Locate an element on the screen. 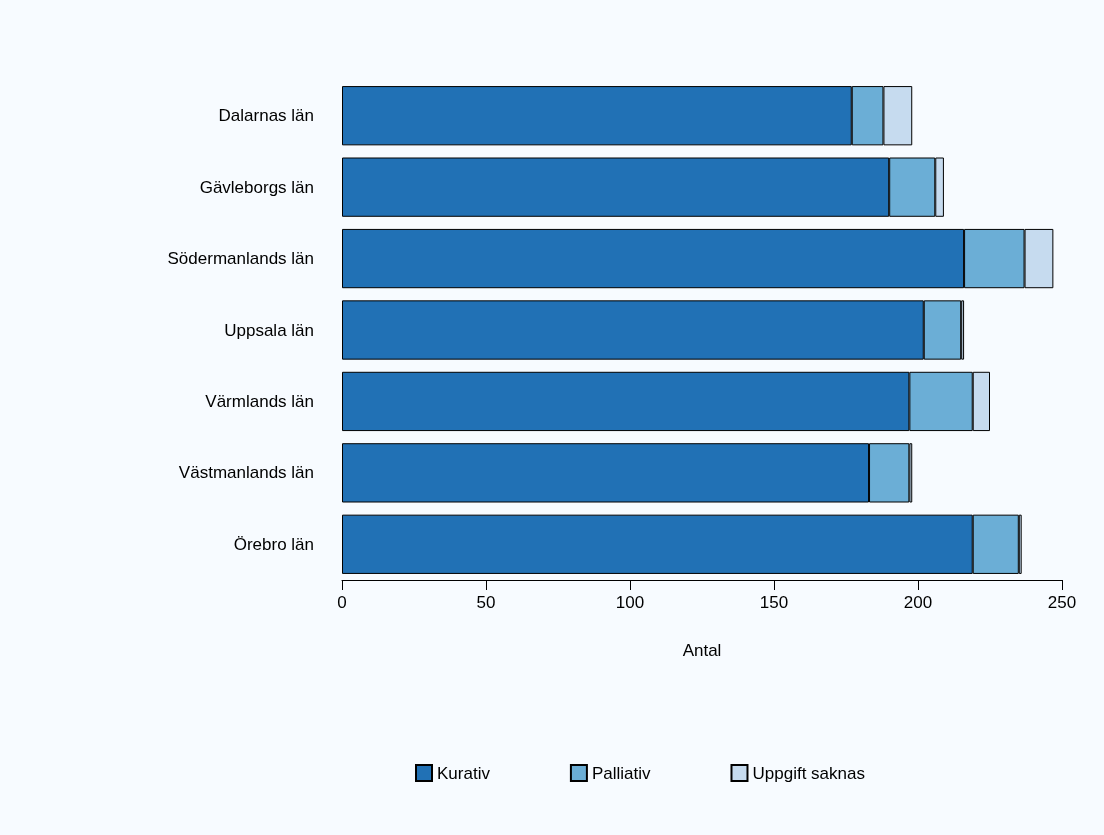 Image resolution: width=1104 pixels, height=835 pixels. y-tick-label: Södermanlands län is located at coordinates (240, 259).